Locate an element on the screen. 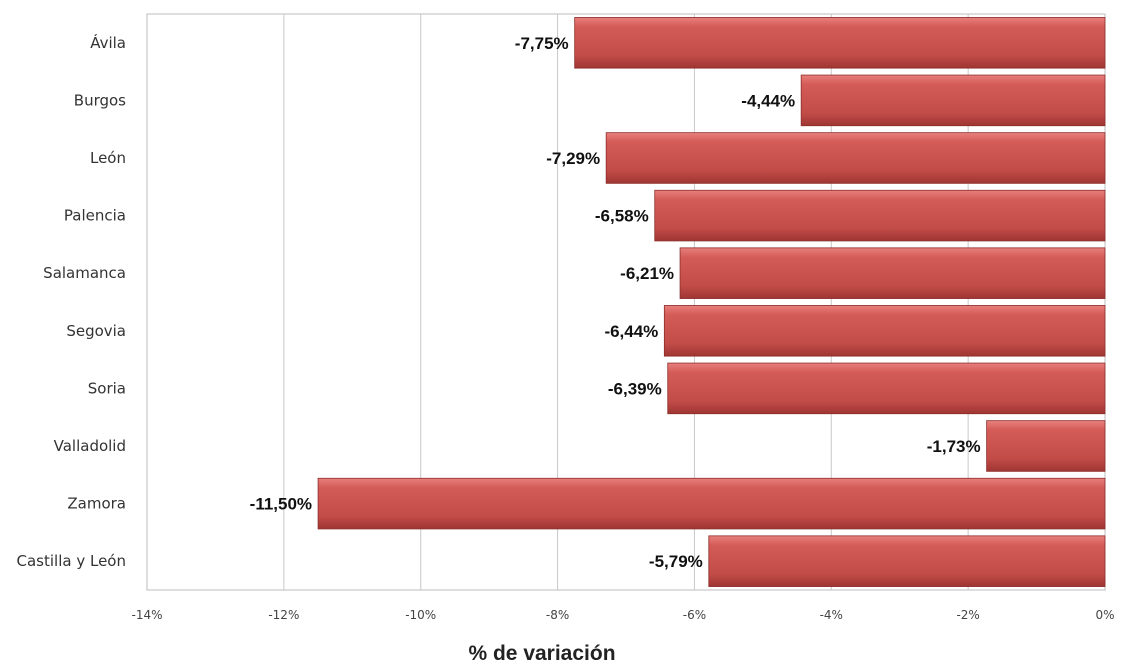 This screenshot has width=1122, height=666. data-label: -11,50% is located at coordinates (281, 504).